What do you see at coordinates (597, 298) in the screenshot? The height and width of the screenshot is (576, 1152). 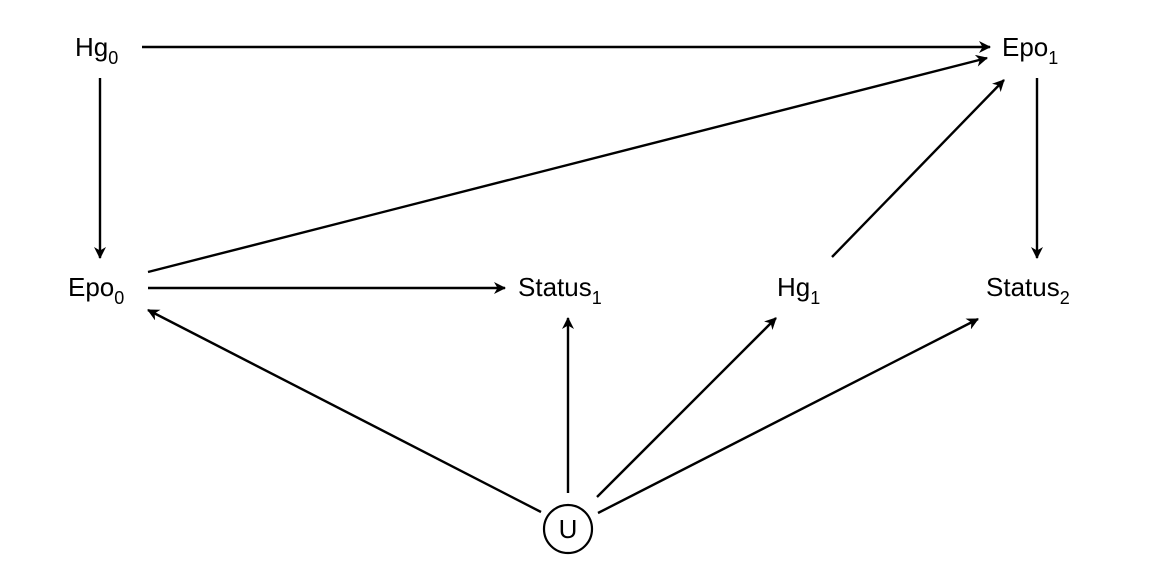 I see `node-status1-subscript: 1` at bounding box center [597, 298].